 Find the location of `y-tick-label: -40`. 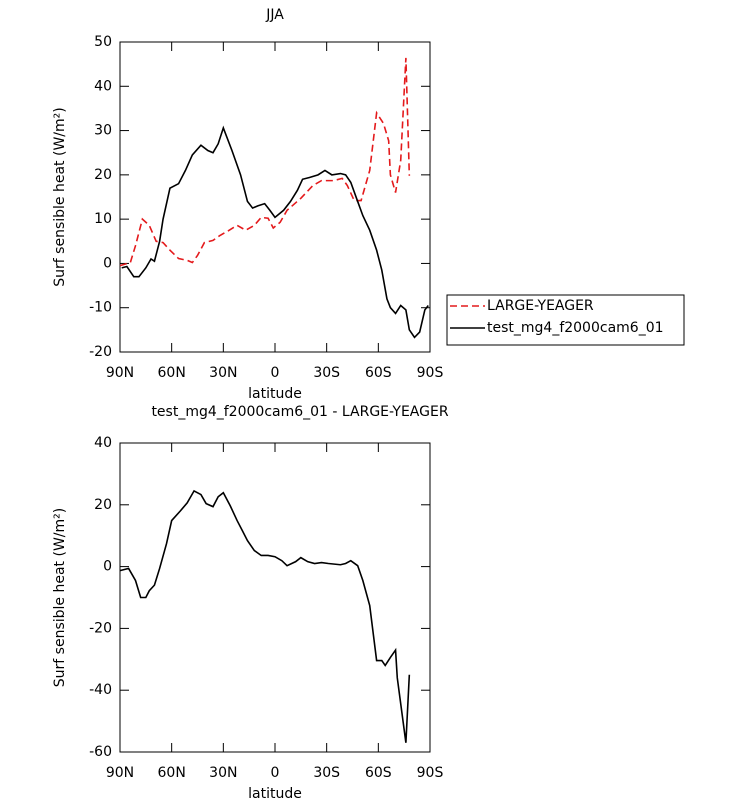

y-tick-label: -40 is located at coordinates (100, 690).